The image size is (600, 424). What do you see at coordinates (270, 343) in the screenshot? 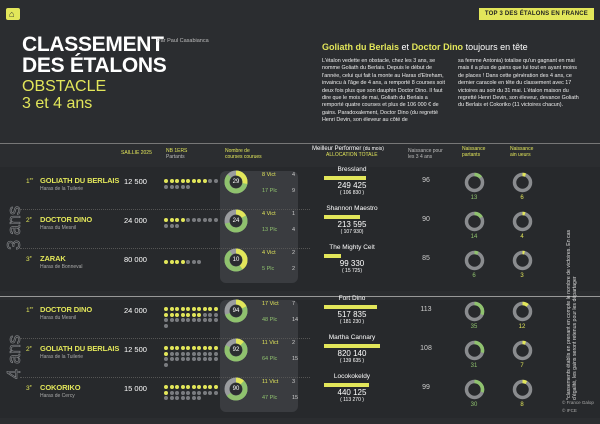
I see `victories: 11 Vict` at bounding box center [270, 343].